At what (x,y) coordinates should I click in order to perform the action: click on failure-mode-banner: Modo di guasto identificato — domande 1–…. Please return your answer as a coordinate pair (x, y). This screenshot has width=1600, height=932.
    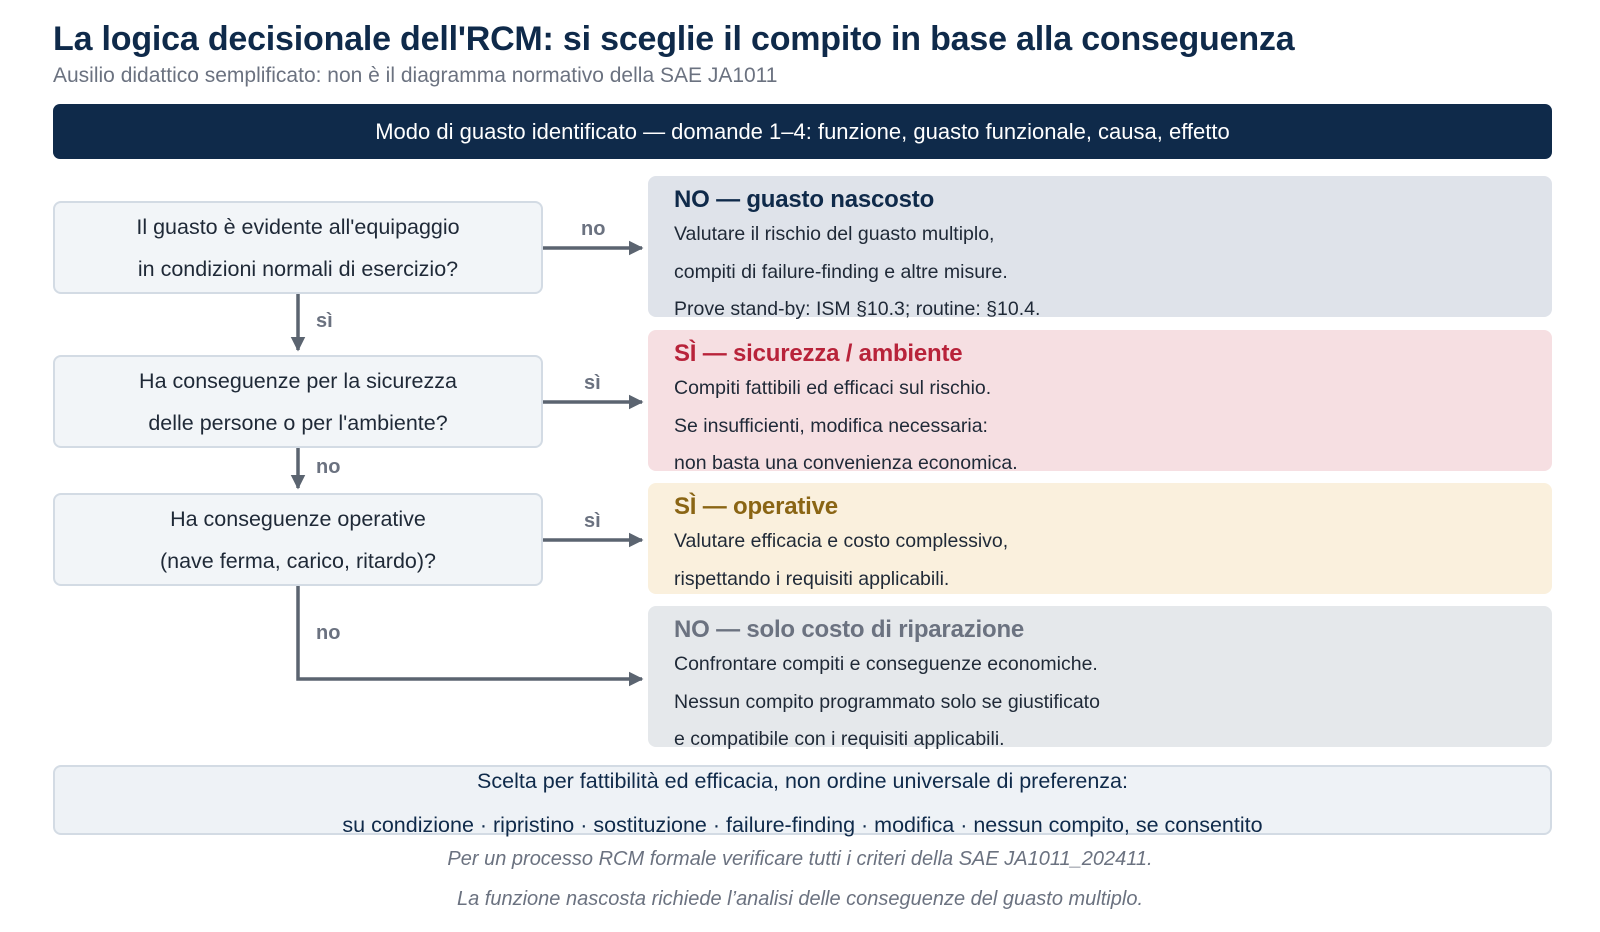
    Looking at the image, I should click on (802, 131).